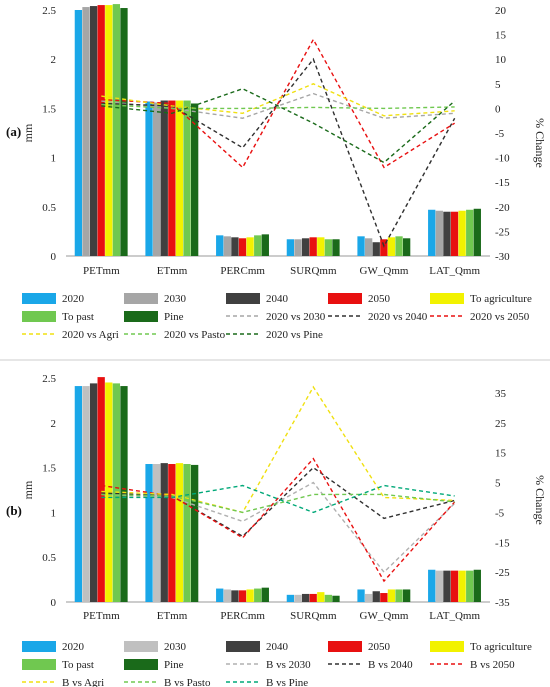 This screenshot has width=550, height=687. What do you see at coordinates (501, 36) in the screenshot?
I see `y2-tick-label: 15` at bounding box center [501, 36].